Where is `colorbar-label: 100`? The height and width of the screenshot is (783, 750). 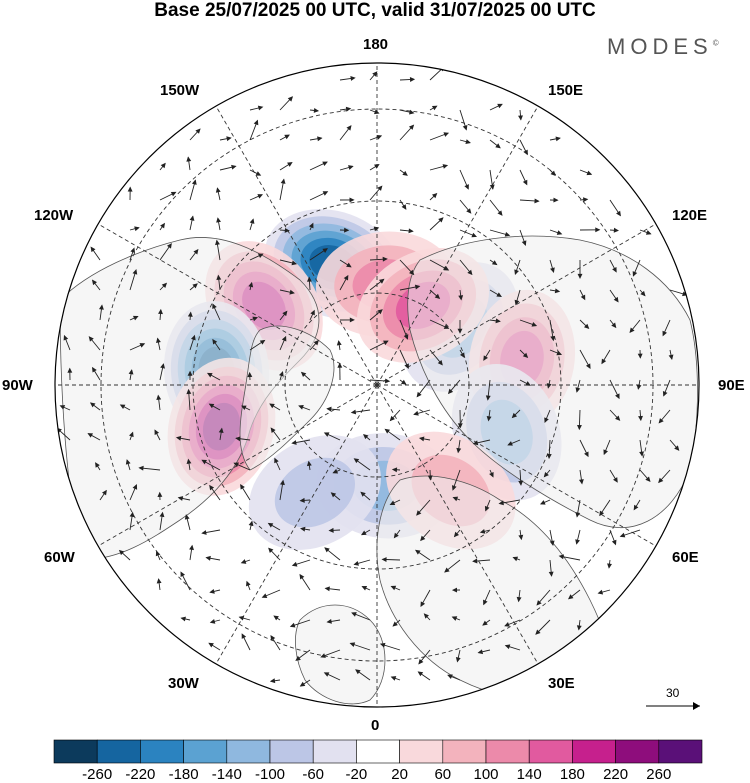
colorbar-label: 100 is located at coordinates (486, 774).